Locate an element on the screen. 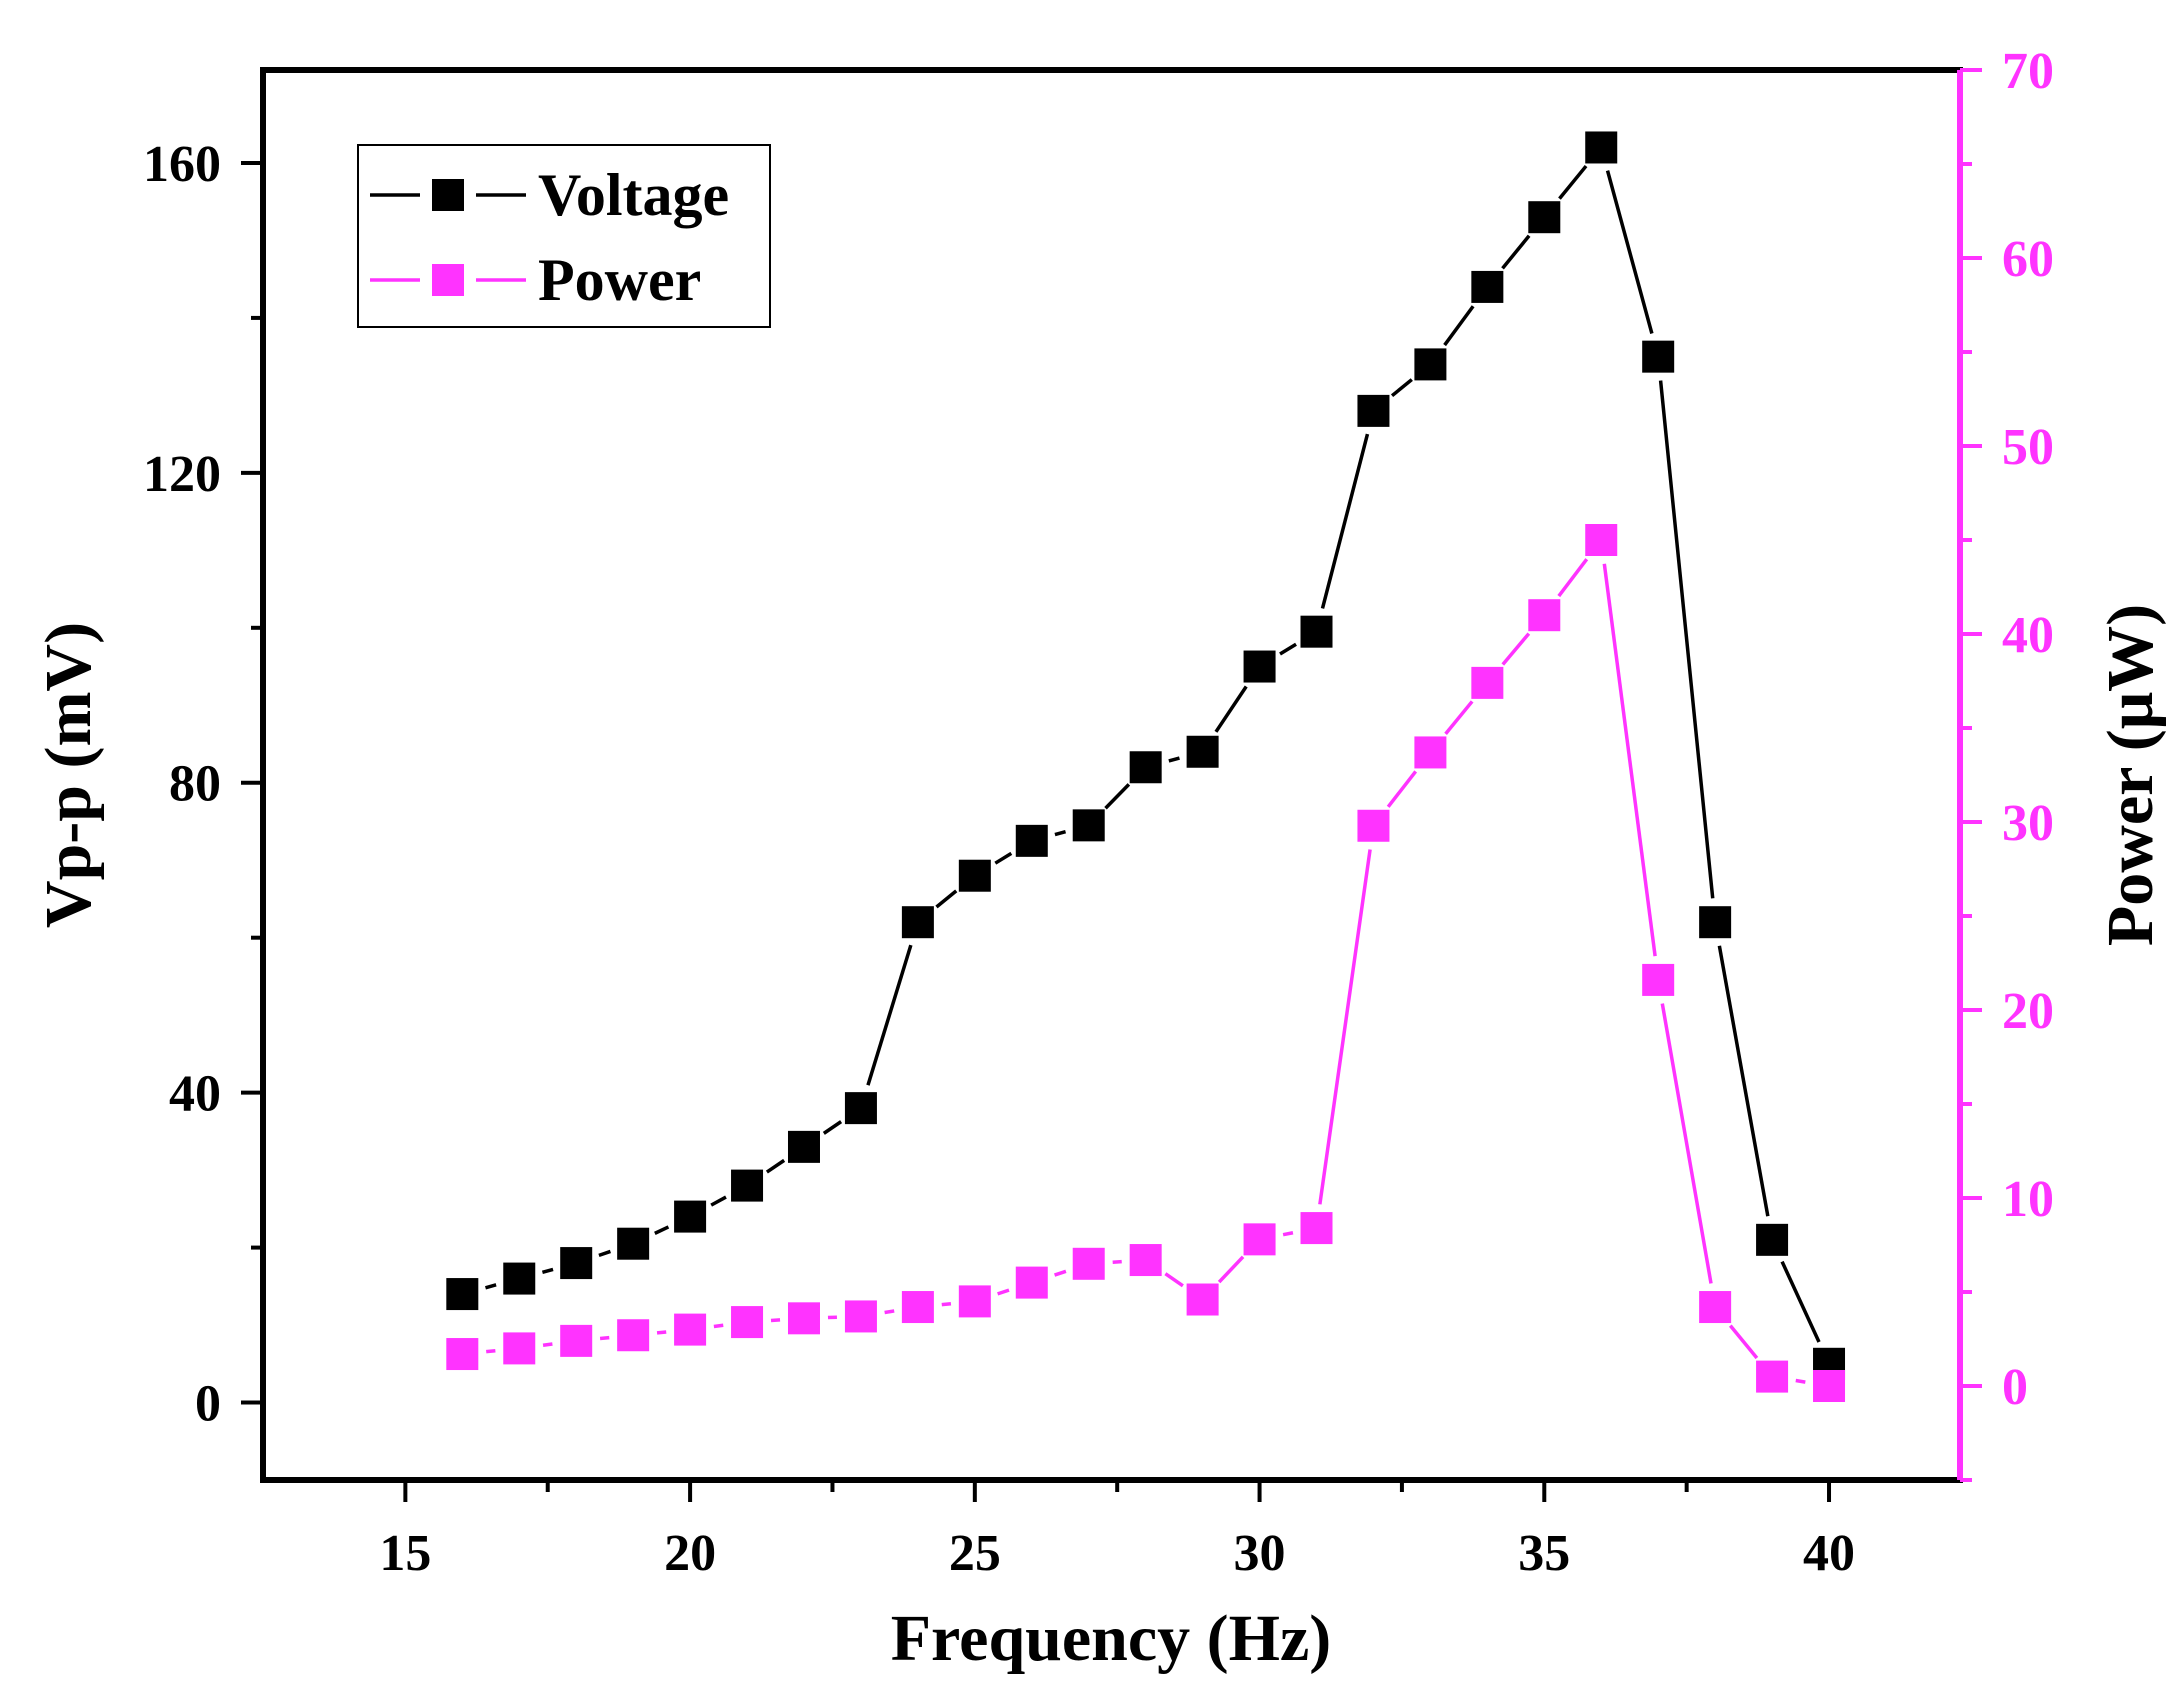  y-tick-label: 120 is located at coordinates (182, 474).